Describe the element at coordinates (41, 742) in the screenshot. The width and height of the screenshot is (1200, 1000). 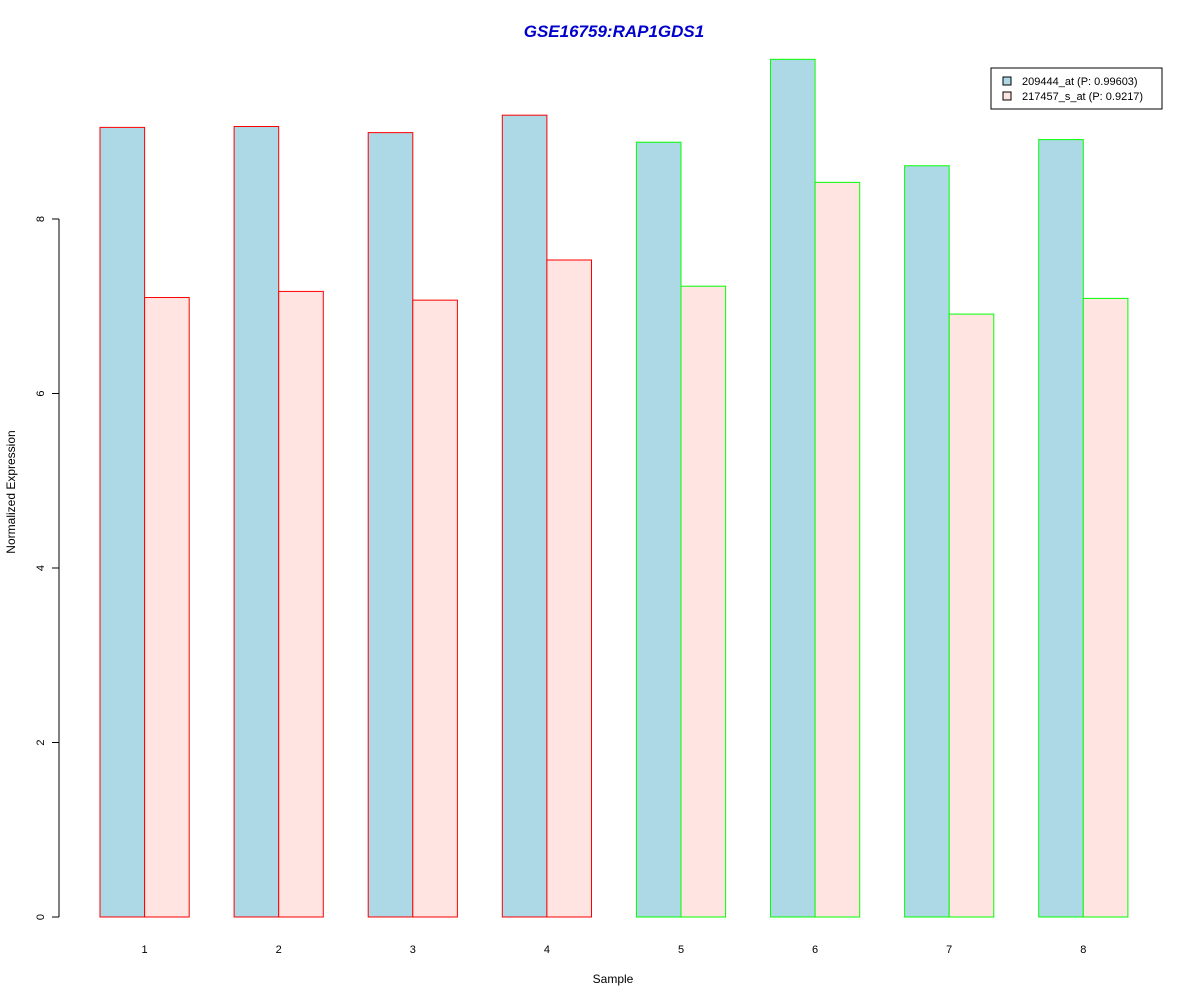
I see `y-tick-label: 2` at that location.